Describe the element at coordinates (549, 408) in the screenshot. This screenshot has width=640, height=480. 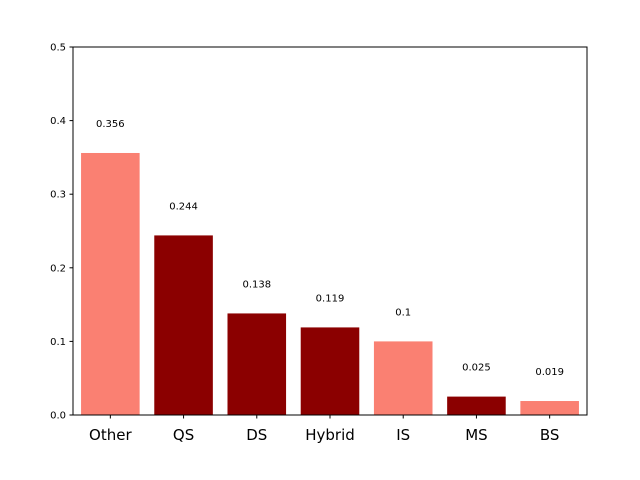
I see `bar-bs` at that location.